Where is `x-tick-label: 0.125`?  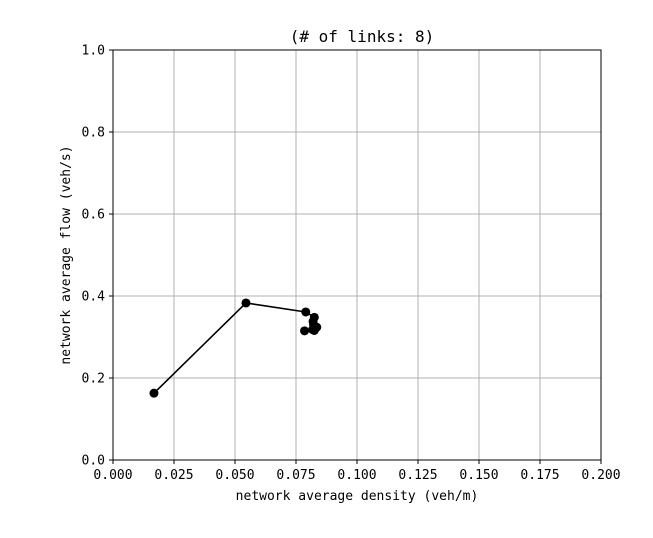
x-tick-label: 0.125 is located at coordinates (417, 475).